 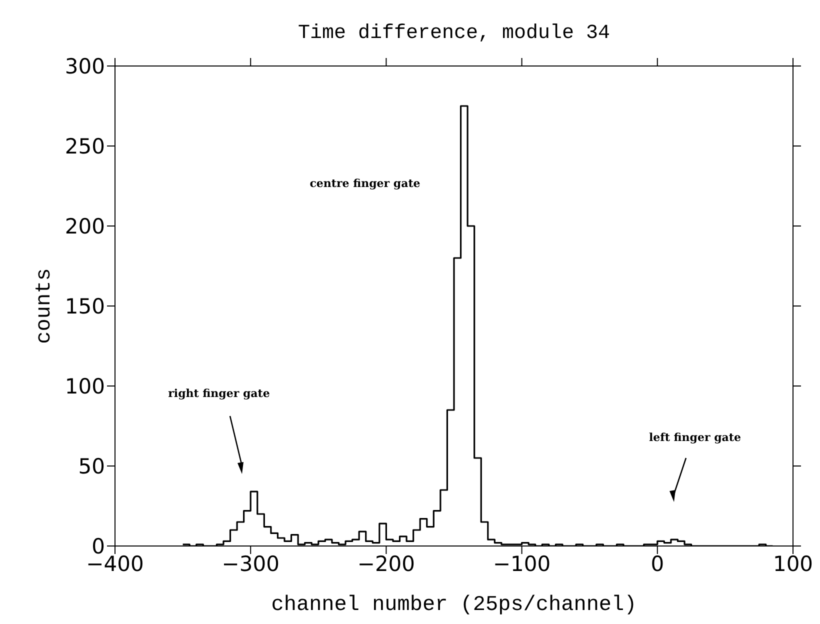 I want to click on y-tick-label: 150, so click(x=84, y=306).